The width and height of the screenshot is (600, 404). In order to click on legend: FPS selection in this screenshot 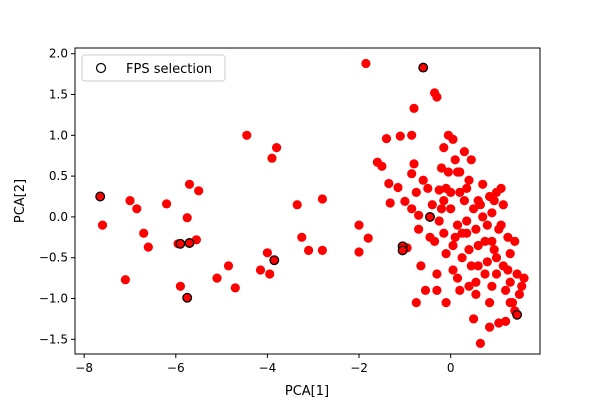, I will do `click(153, 68)`.